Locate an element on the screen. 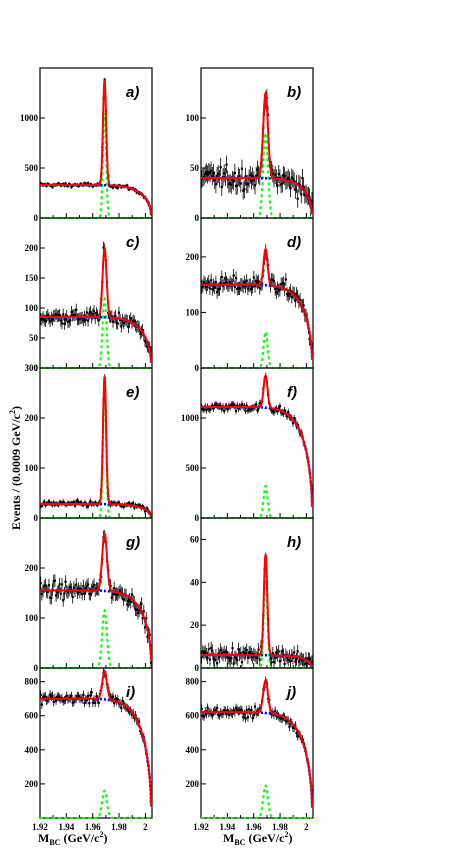  x-tick-label: 2 is located at coordinates (145, 827).